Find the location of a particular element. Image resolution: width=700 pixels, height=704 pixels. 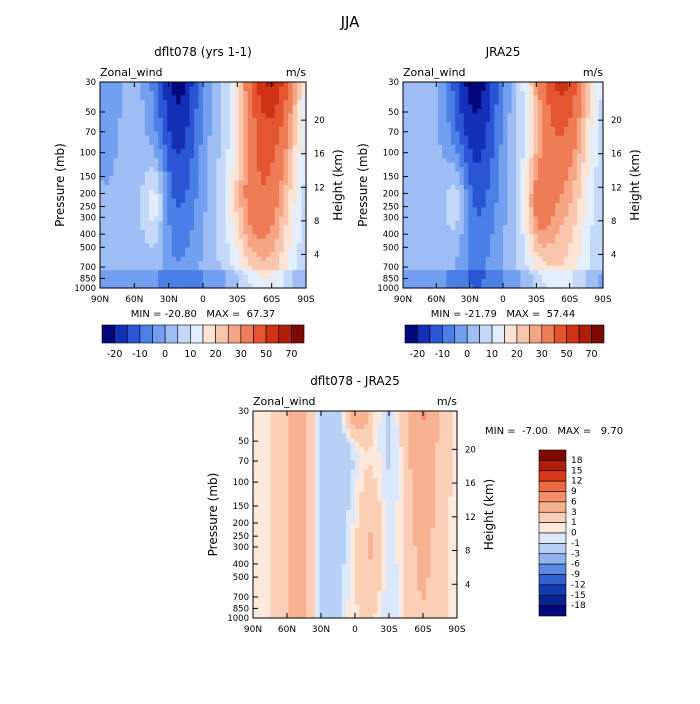

p-tick-label: 850 is located at coordinates (391, 279).